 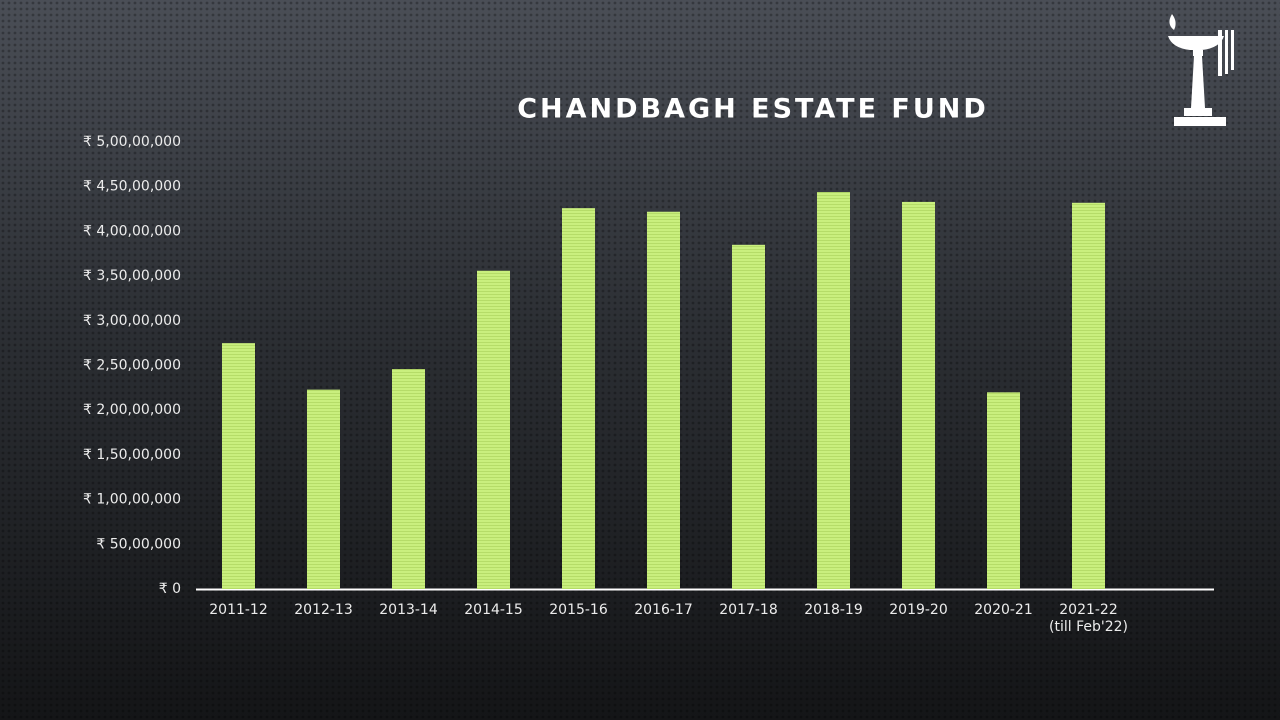 I want to click on chart-title: CHANDBAGH ESTATE FUND, so click(x=753, y=109).